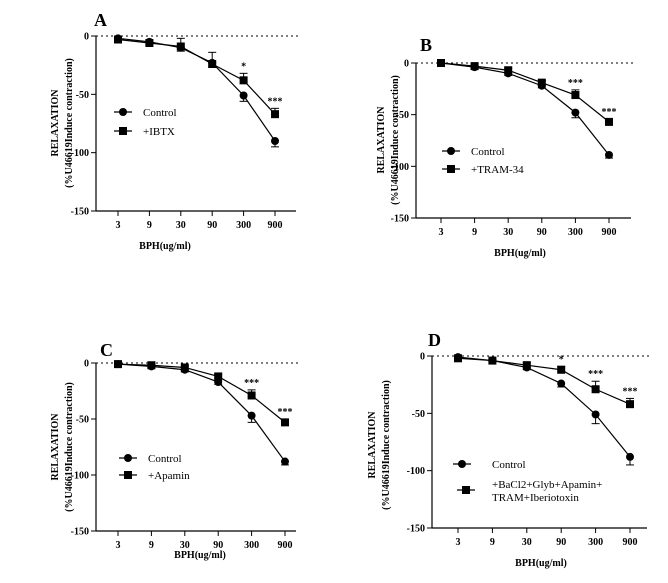 The image size is (668, 583). Describe the element at coordinates (106, 350) in the screenshot. I see `panel-letter: C` at that location.